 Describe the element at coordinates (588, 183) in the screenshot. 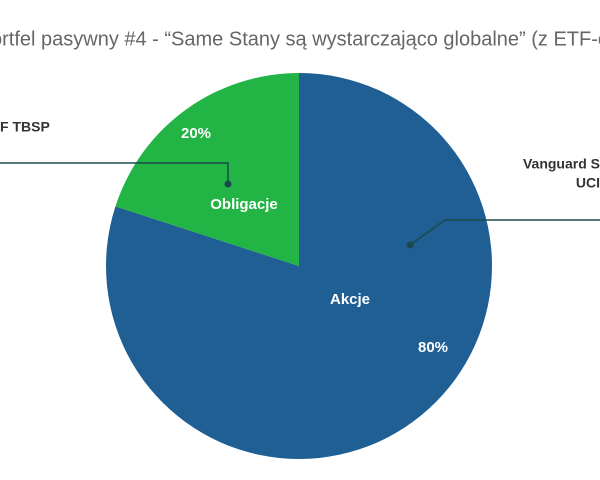

I see `callout-label: UCI` at that location.